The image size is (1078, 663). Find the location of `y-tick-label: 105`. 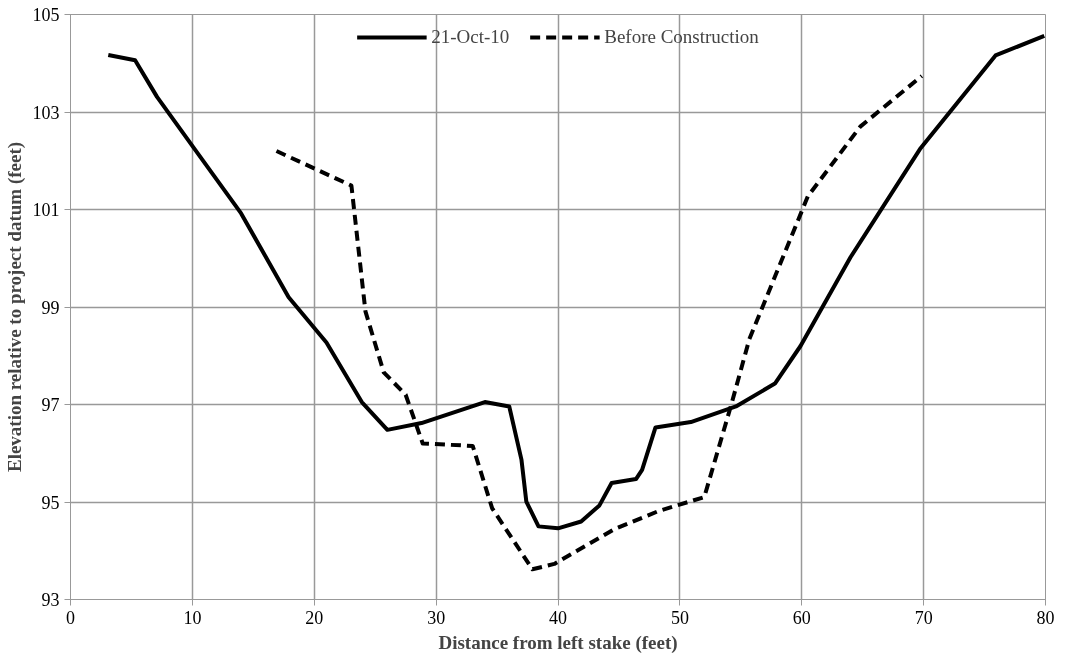

y-tick-label: 105 is located at coordinates (46, 15).